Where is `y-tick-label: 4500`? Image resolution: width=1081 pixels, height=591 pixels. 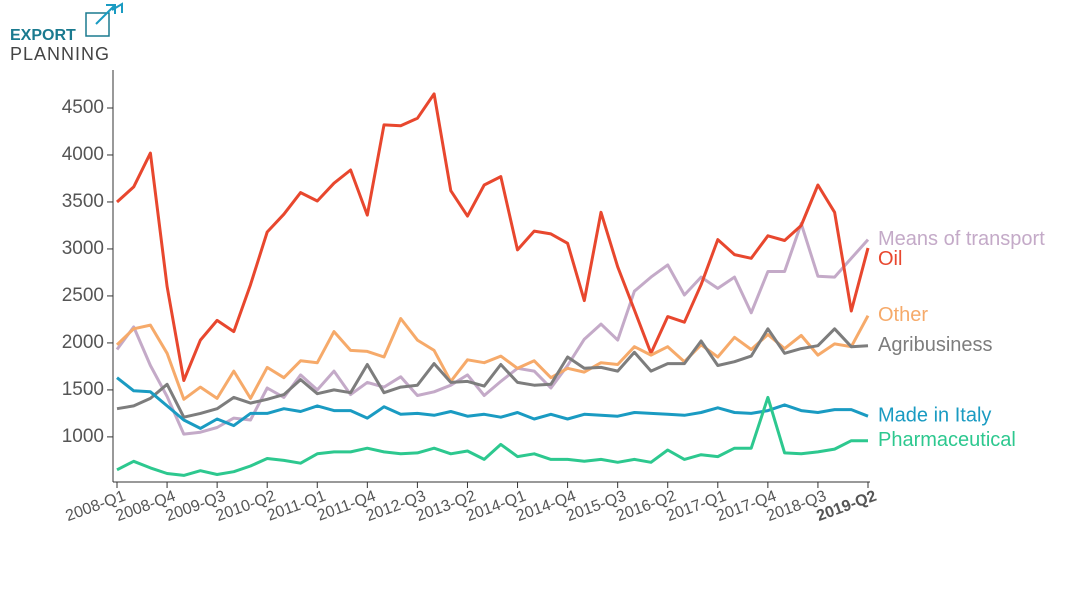
y-tick-label: 4500 is located at coordinates (83, 107).